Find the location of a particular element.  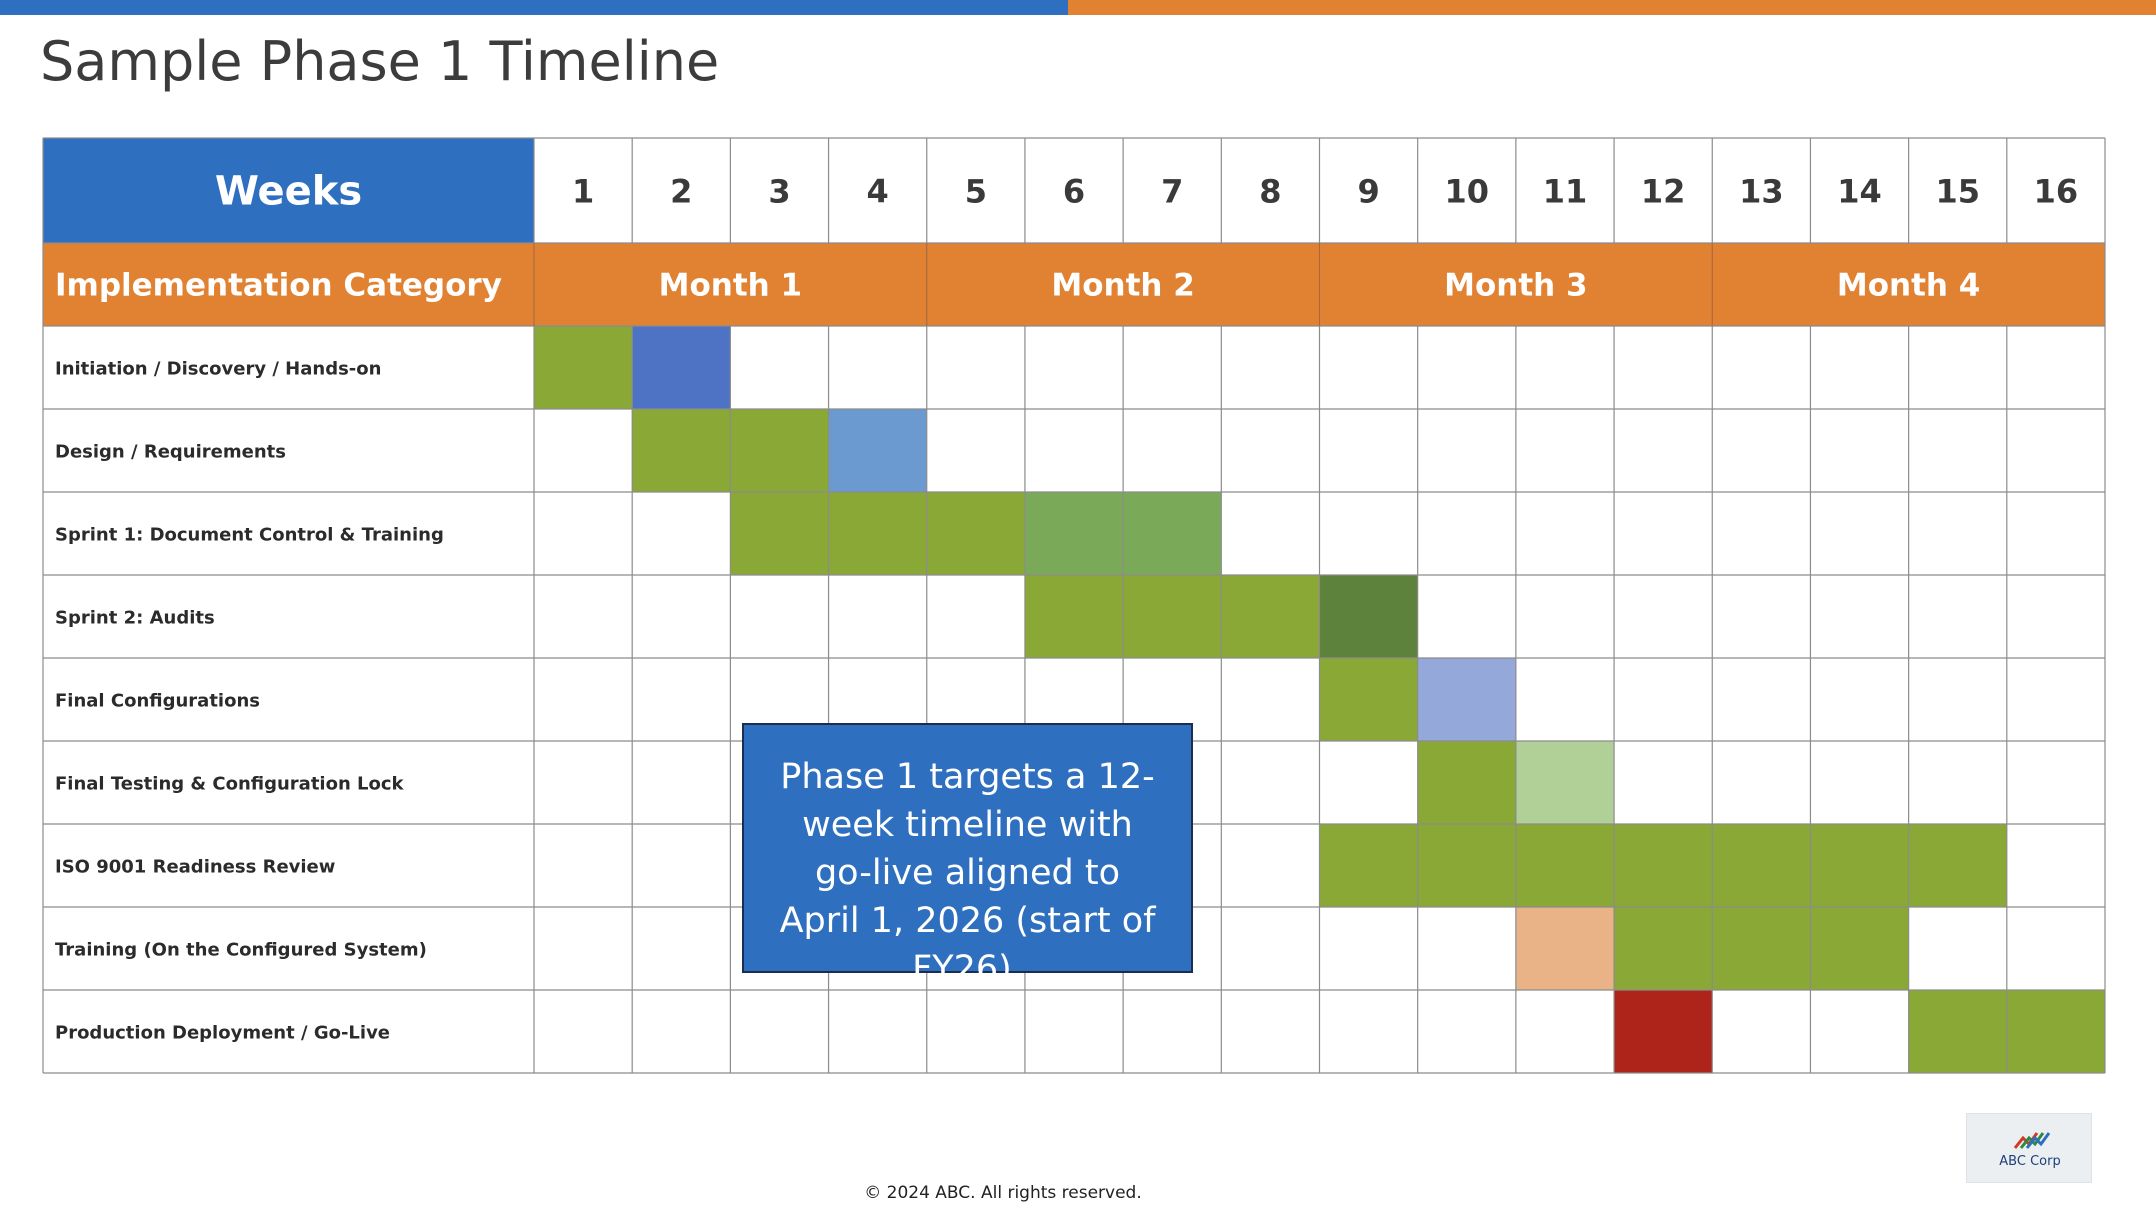

week-number: 8 is located at coordinates (1270, 192).